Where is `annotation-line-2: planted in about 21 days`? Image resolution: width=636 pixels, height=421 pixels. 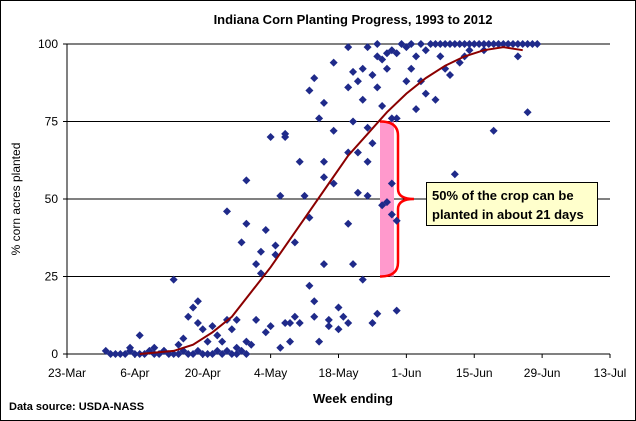
annotation-line-2: planted in about 21 days is located at coordinates (508, 214).